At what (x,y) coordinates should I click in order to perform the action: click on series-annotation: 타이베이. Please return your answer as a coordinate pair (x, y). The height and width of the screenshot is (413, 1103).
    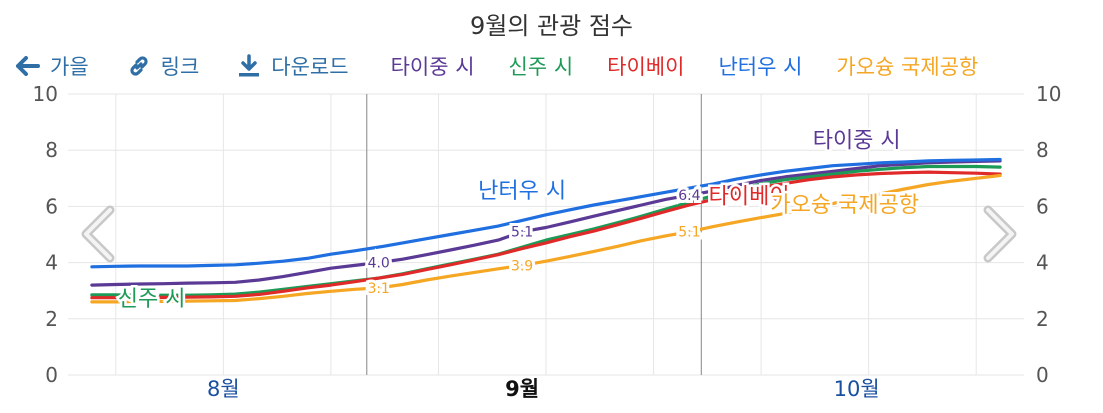
    Looking at the image, I should click on (749, 197).